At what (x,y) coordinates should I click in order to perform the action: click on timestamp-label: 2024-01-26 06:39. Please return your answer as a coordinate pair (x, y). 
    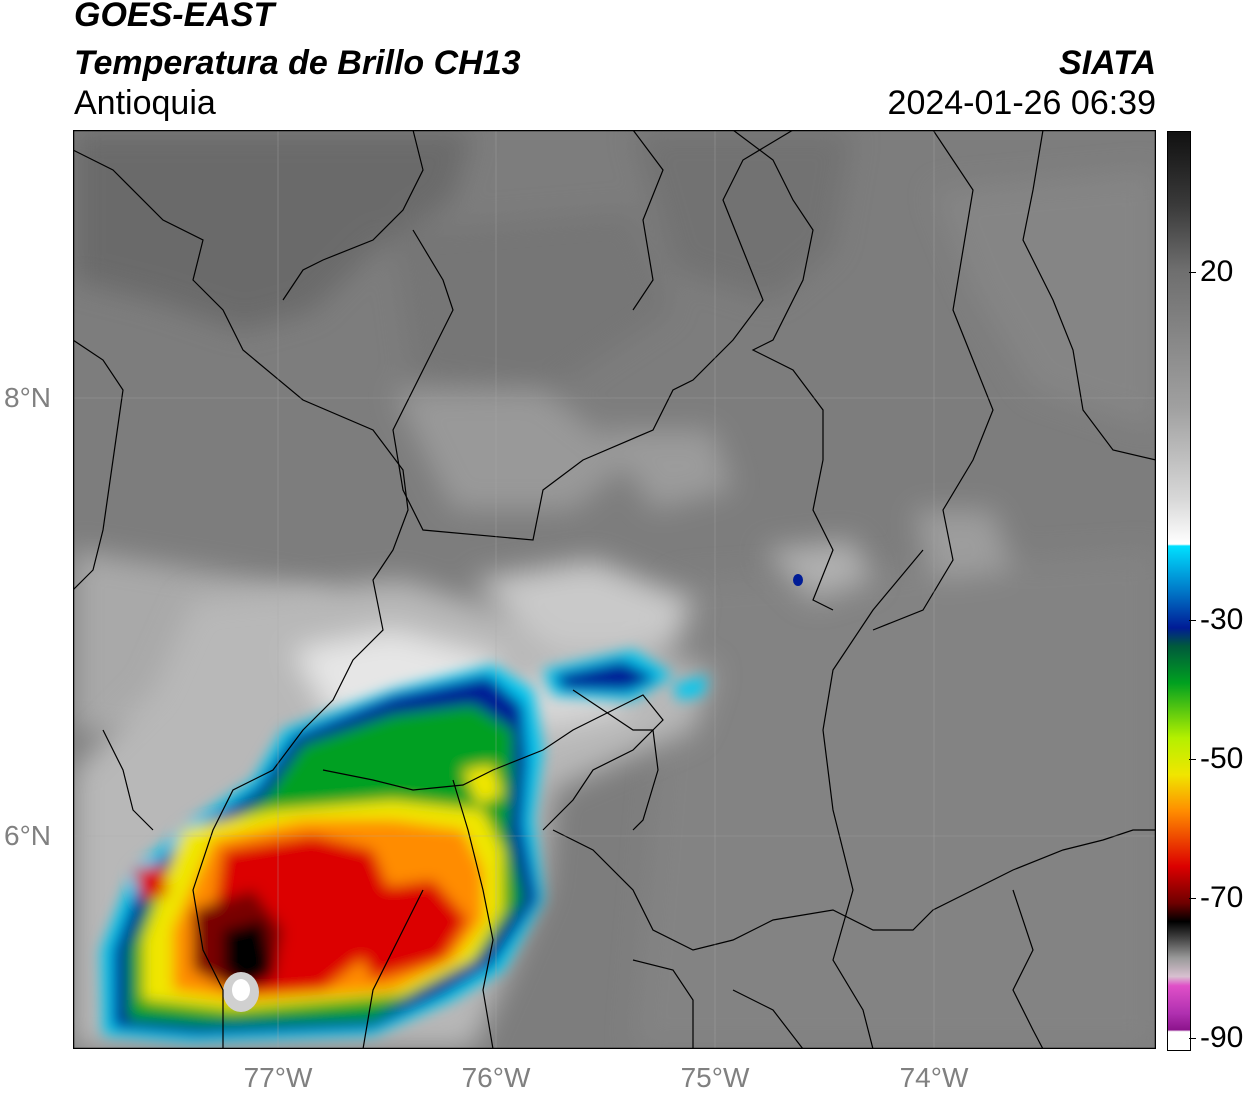
    Looking at the image, I should click on (1021, 103).